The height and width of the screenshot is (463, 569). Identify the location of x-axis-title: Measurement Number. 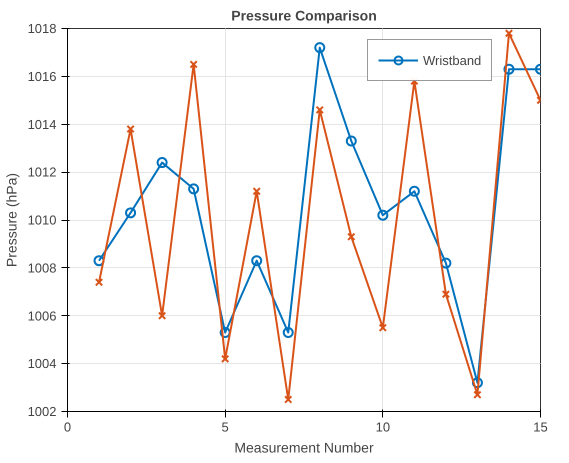
(304, 448).